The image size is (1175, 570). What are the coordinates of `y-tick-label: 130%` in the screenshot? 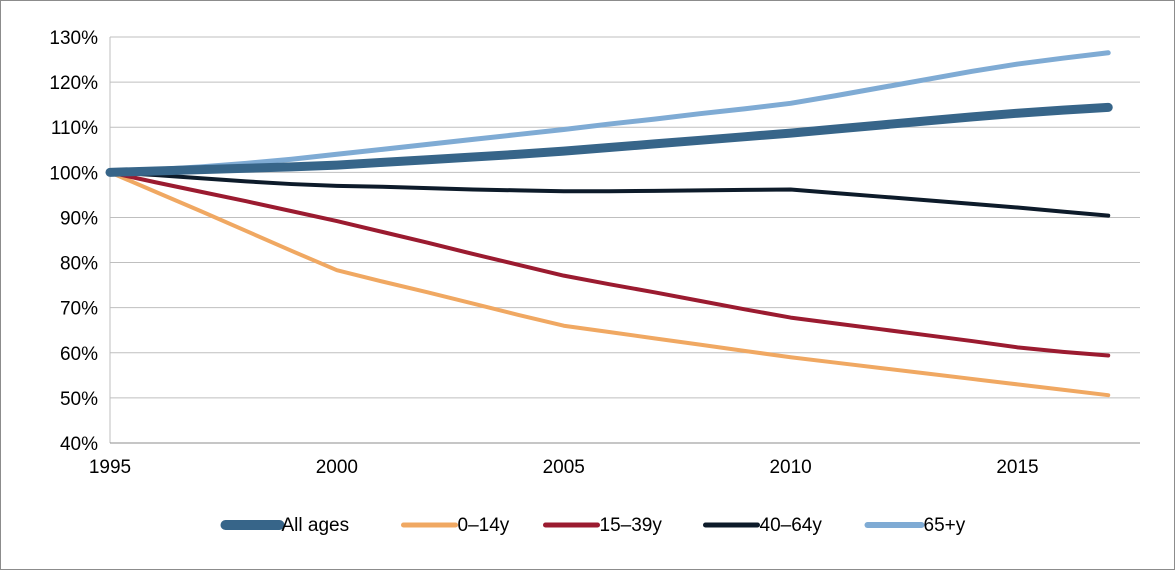 It's located at (73, 38).